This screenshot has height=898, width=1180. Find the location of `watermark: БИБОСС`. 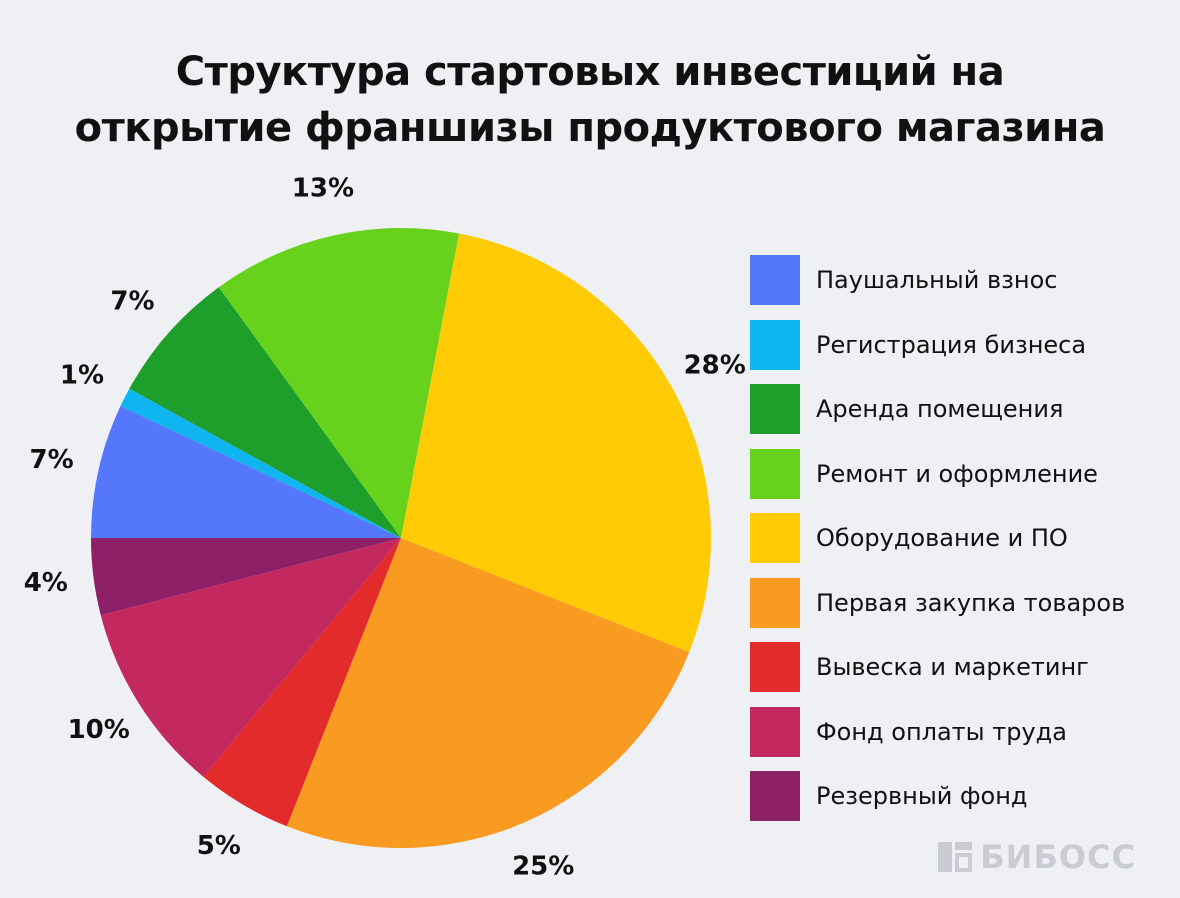

watermark: БИБОСС is located at coordinates (1037, 857).